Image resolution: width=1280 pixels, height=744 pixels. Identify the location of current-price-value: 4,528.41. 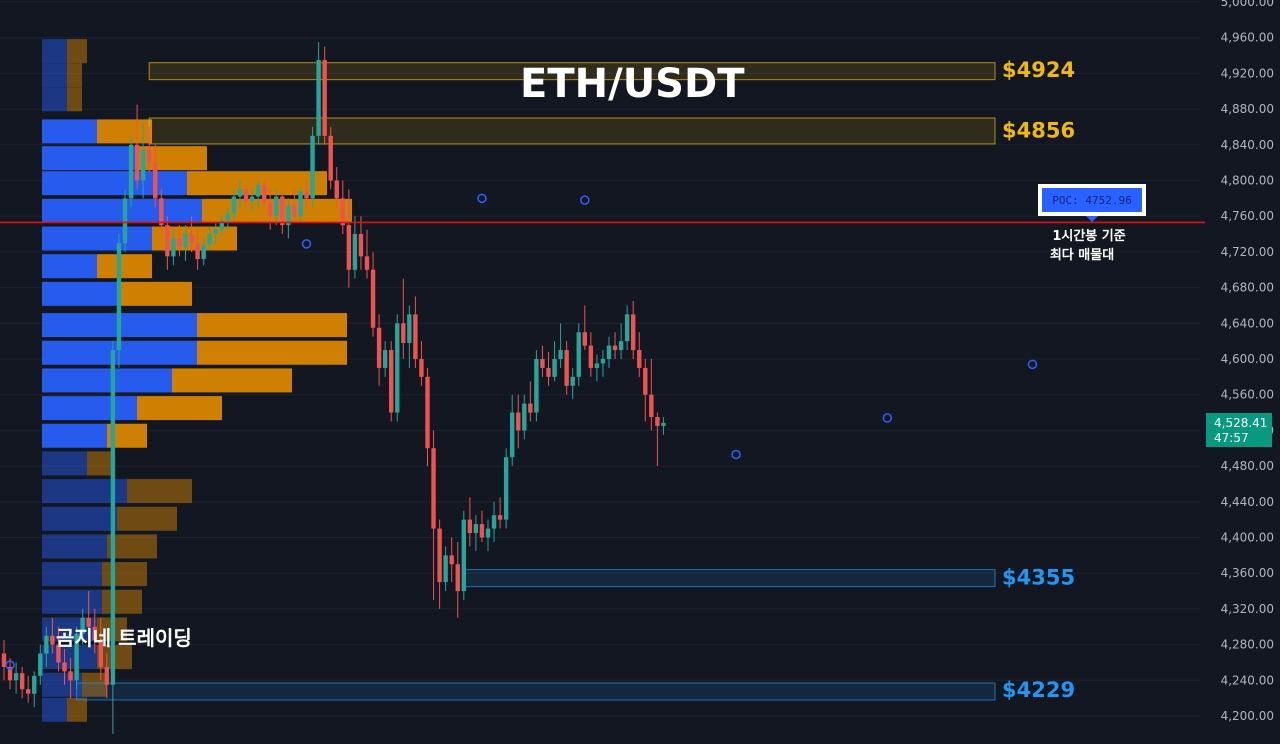
(1240, 423).